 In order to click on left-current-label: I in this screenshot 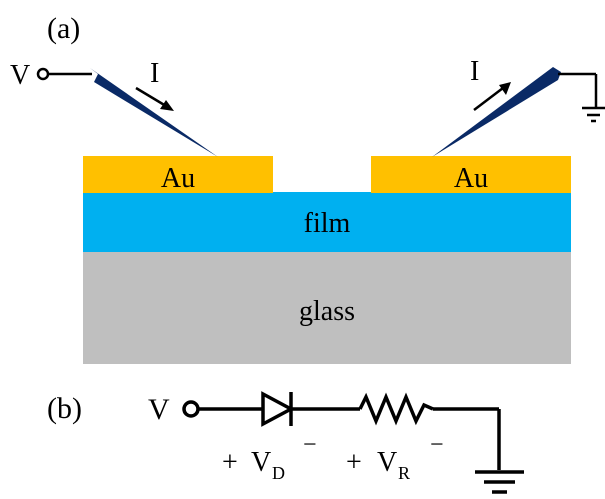, I will do `click(154, 73)`.